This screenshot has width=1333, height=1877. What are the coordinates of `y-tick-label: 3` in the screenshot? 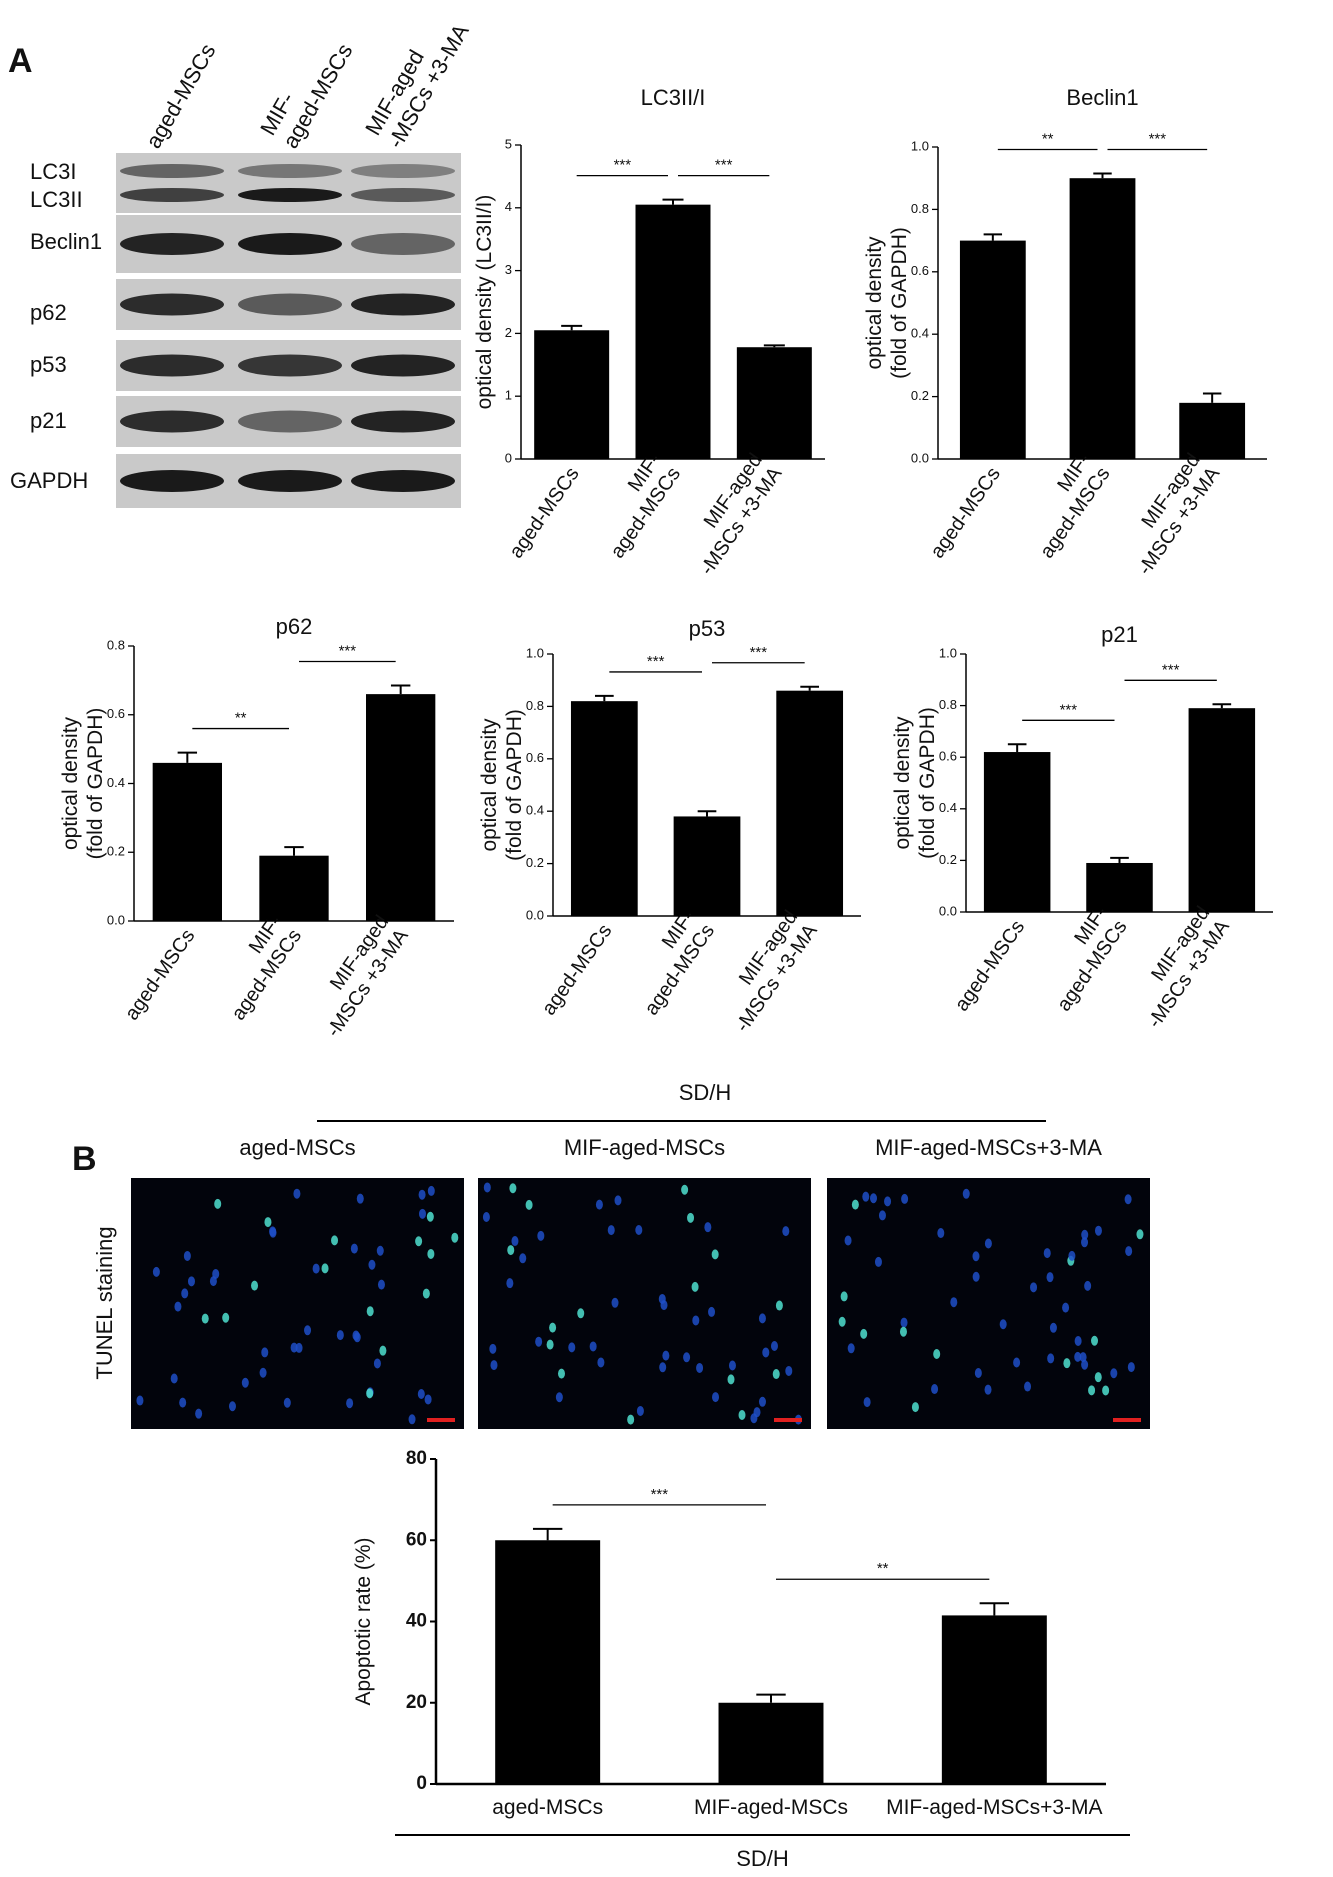 It's located at (508, 269).